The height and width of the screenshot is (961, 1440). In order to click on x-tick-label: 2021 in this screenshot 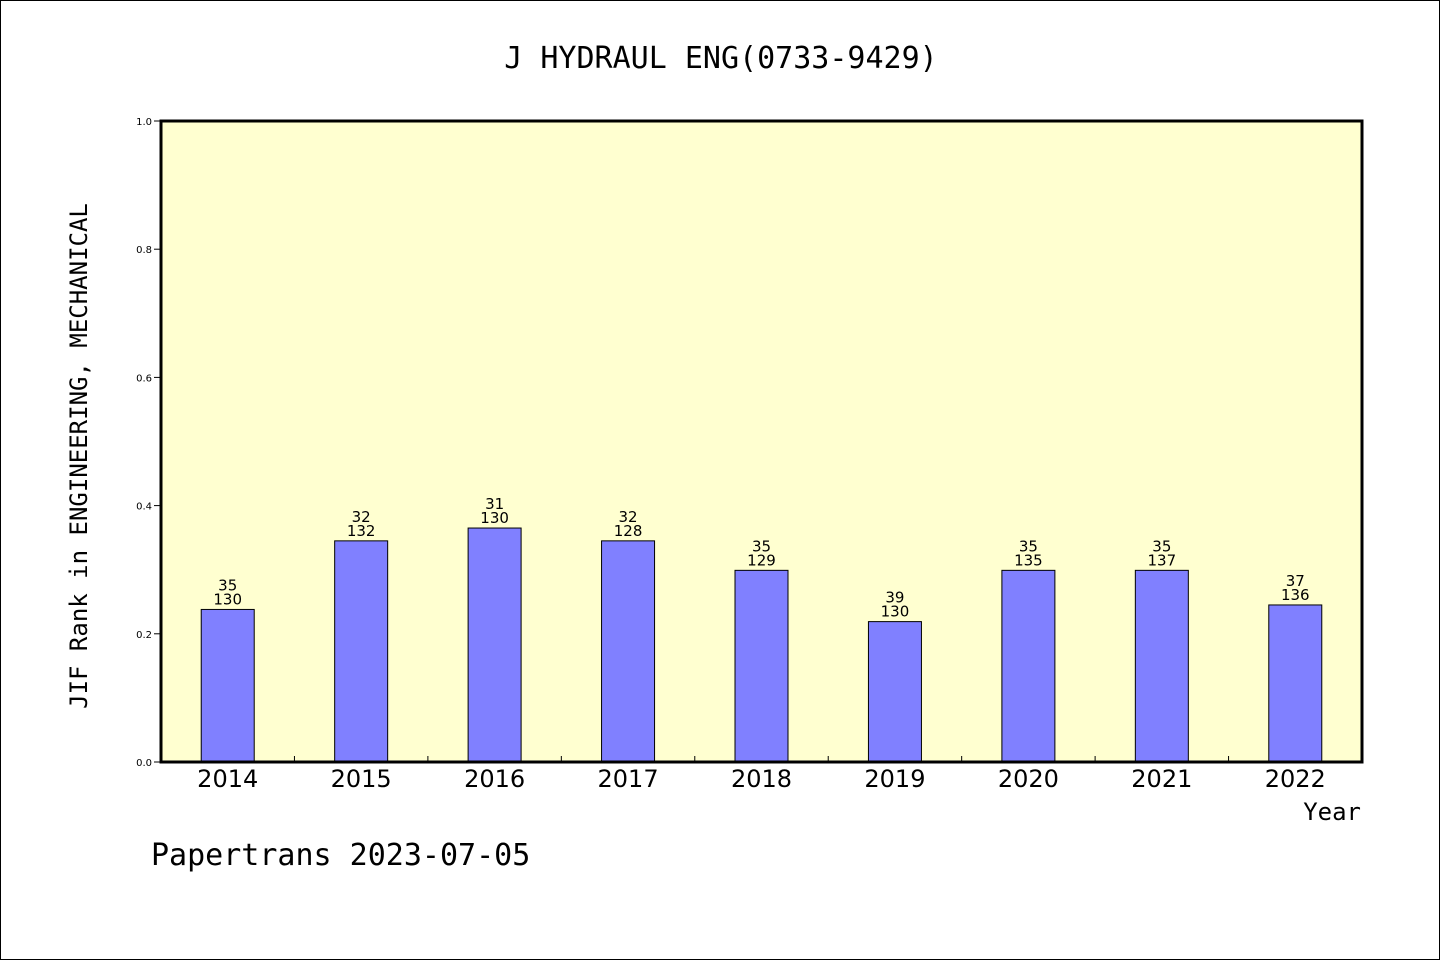, I will do `click(1161, 779)`.